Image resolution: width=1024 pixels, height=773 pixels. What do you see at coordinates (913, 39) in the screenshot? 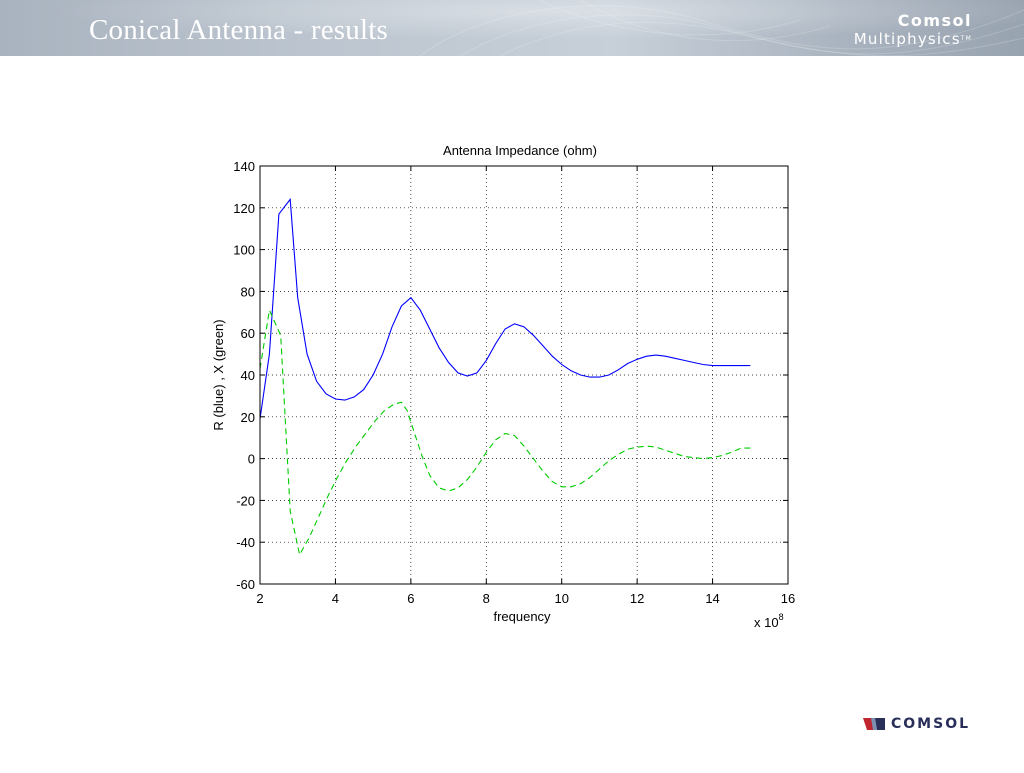
I see `brand-product: MultiphysicsTM` at bounding box center [913, 39].